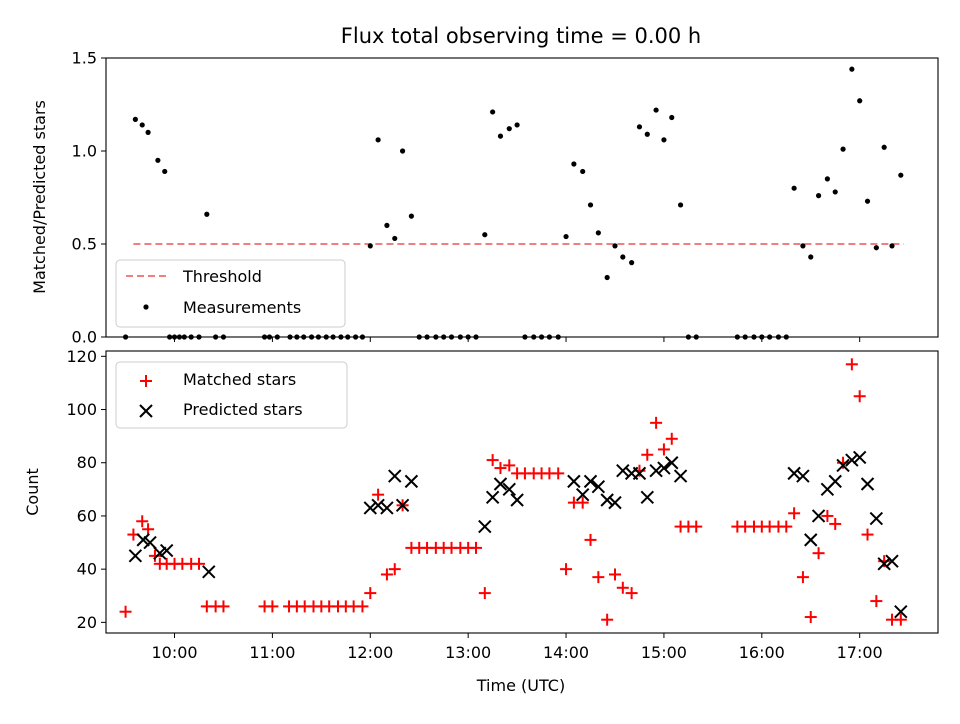  I want to click on bottom-panel-legend: Matched stars Predicted stars, so click(231, 395).